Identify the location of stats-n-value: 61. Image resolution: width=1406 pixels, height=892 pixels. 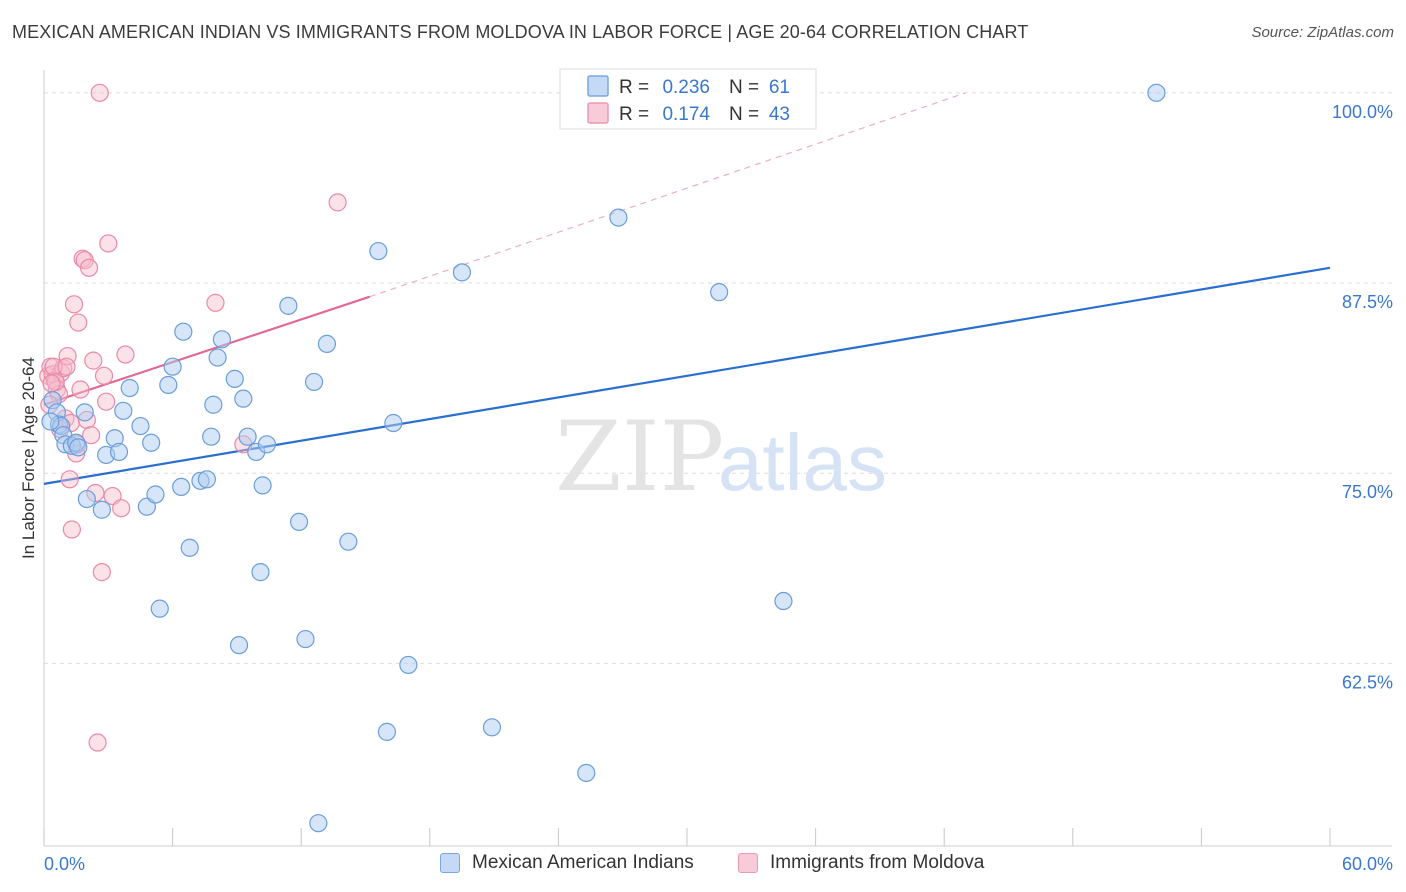
(779, 87).